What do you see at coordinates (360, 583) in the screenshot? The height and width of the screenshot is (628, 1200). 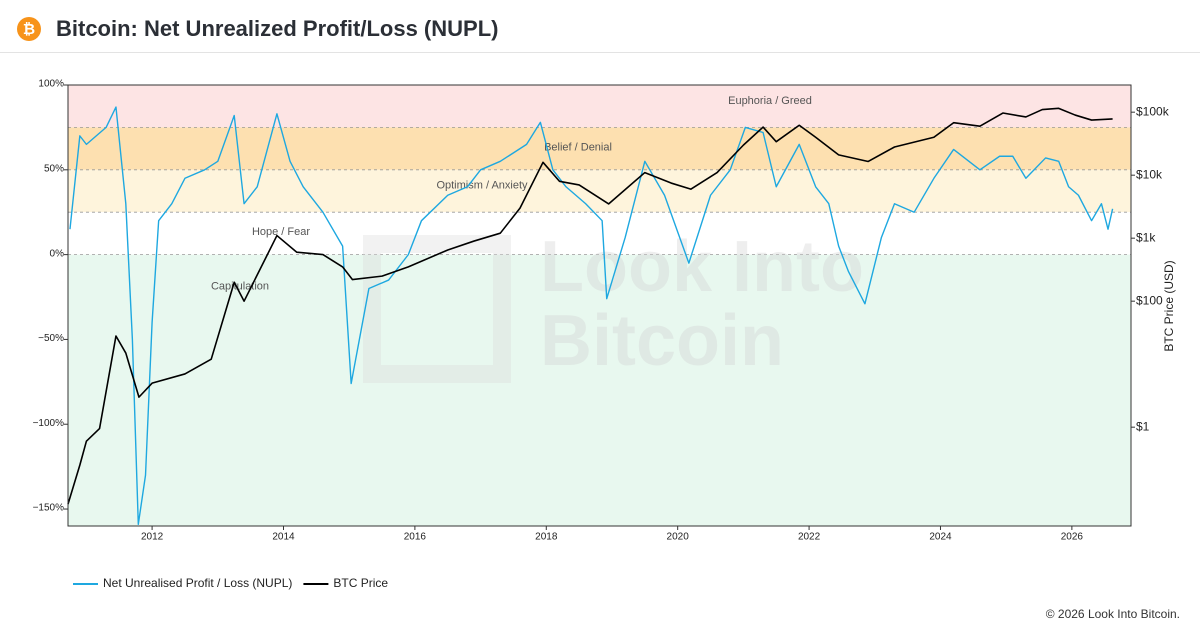 I see `legend-label: BTC Price` at bounding box center [360, 583].